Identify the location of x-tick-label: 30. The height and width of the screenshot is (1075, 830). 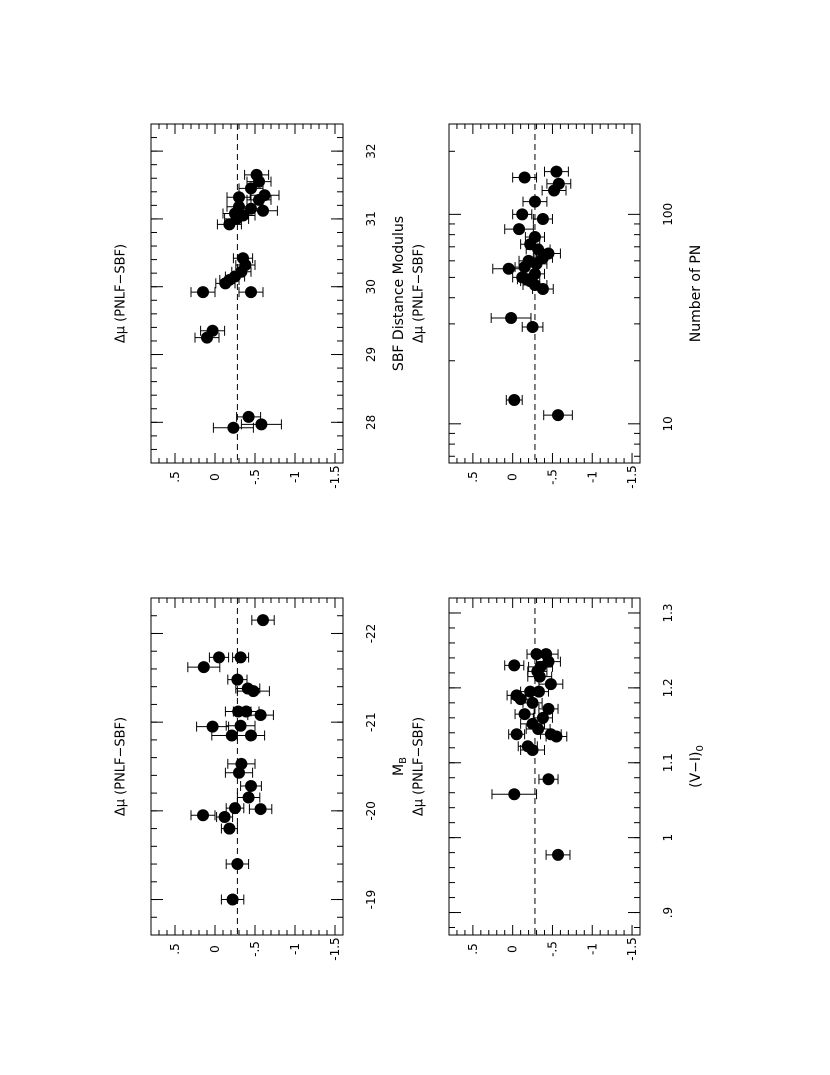
(371, 286).